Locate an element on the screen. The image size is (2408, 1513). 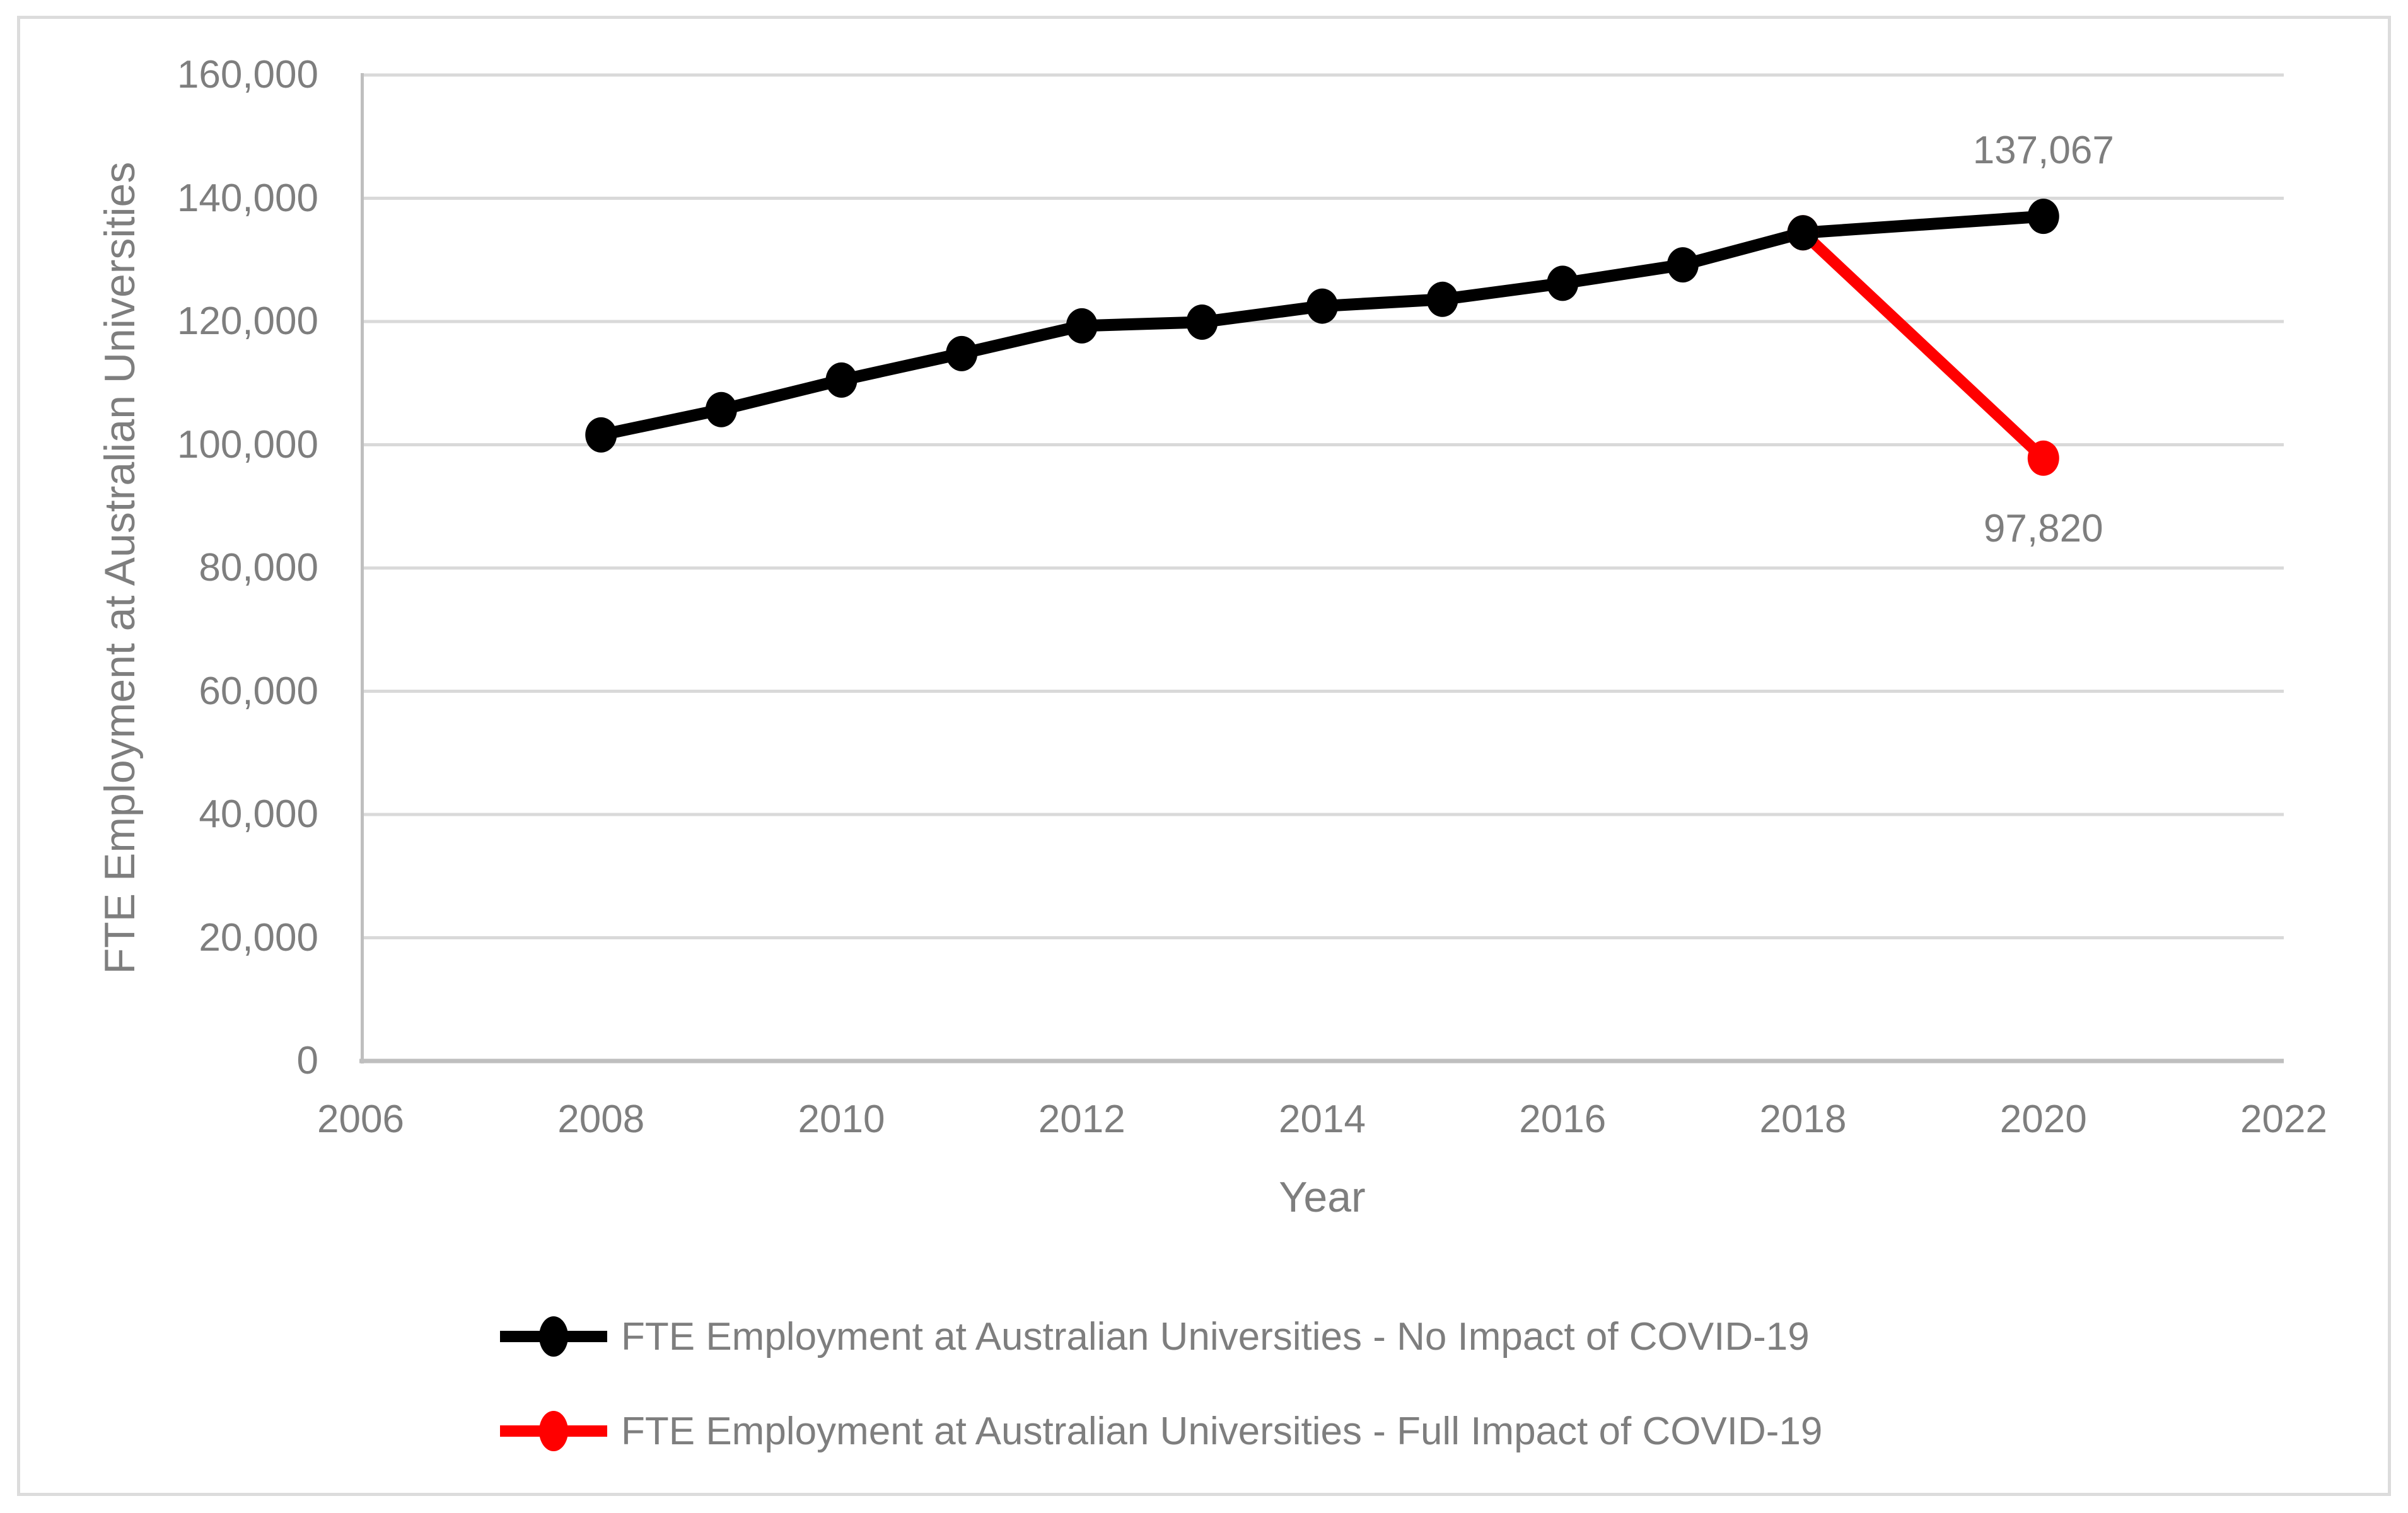
y-tick-label-40000: 40,000 is located at coordinates (258, 814).